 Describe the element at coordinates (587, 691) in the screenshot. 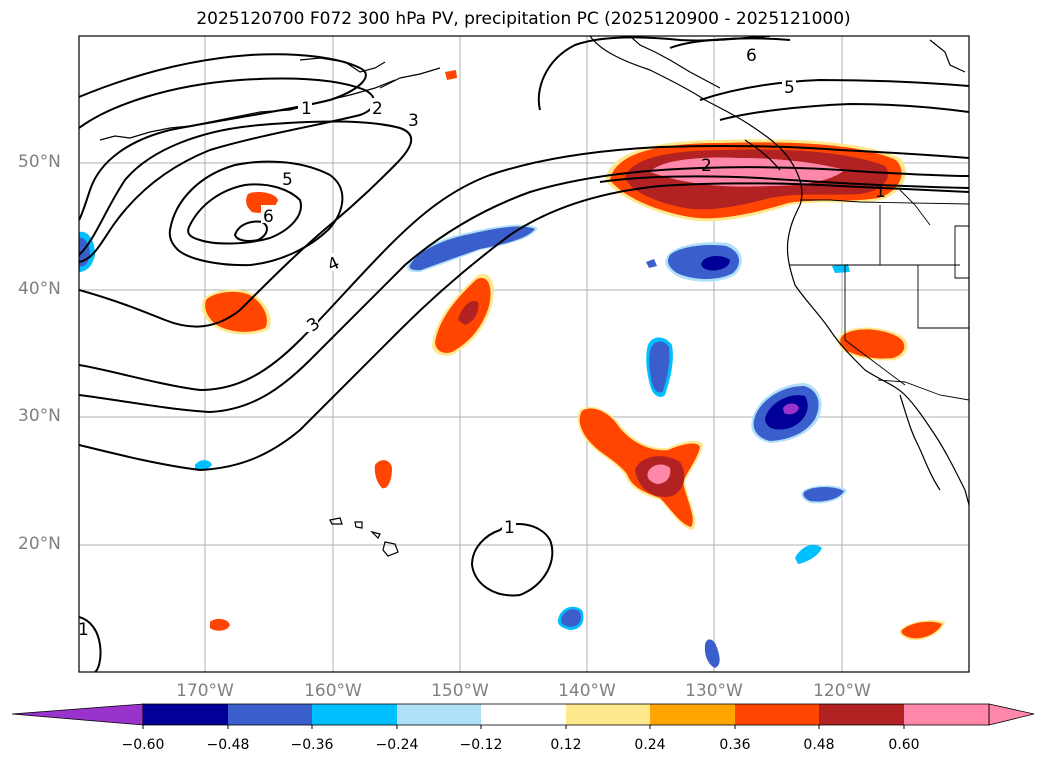

I see `lon-tick-label: 140°W` at that location.